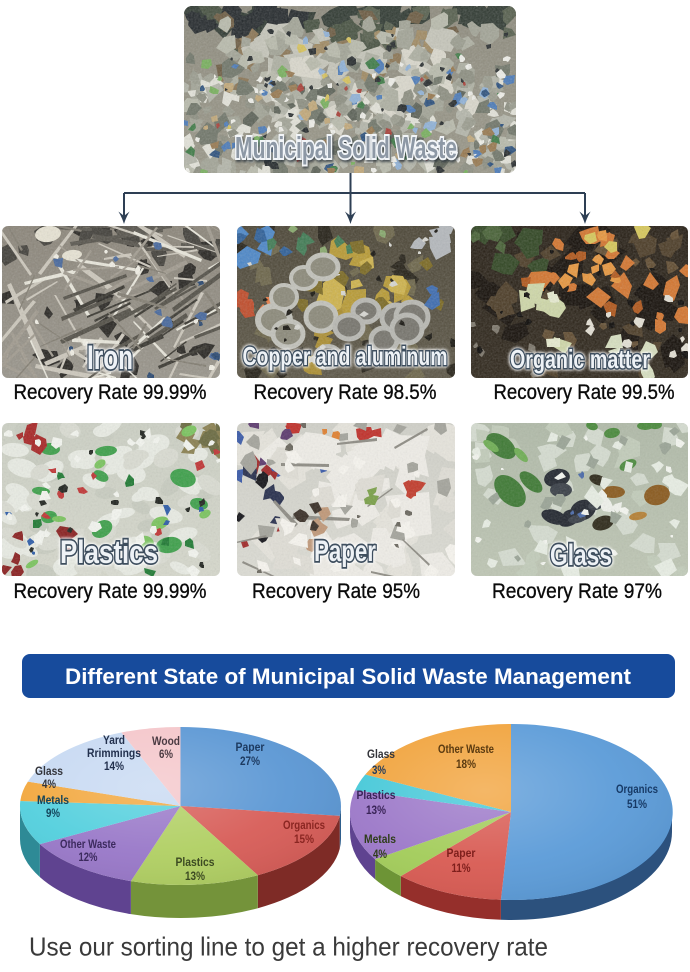 The width and height of the screenshot is (690, 972). I want to click on svg-text: Wood, so click(166, 742).